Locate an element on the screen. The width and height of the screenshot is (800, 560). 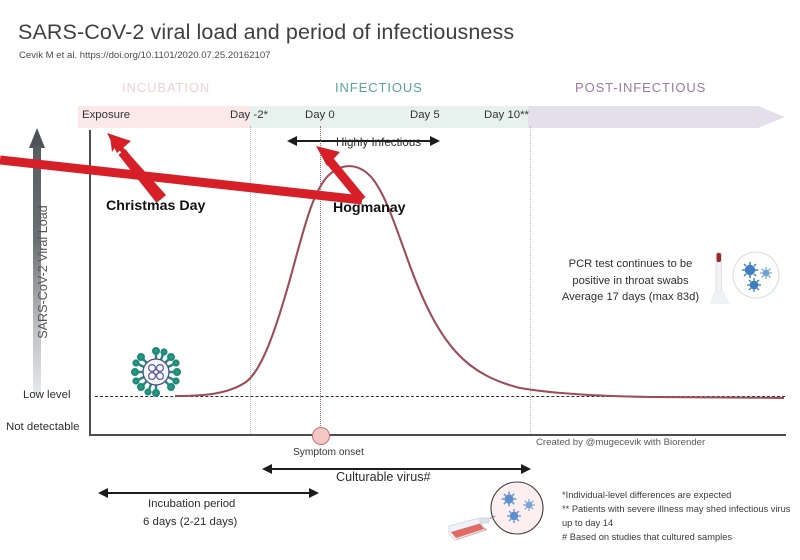
timeline-arrow-tip-icon is located at coordinates (771, 117).